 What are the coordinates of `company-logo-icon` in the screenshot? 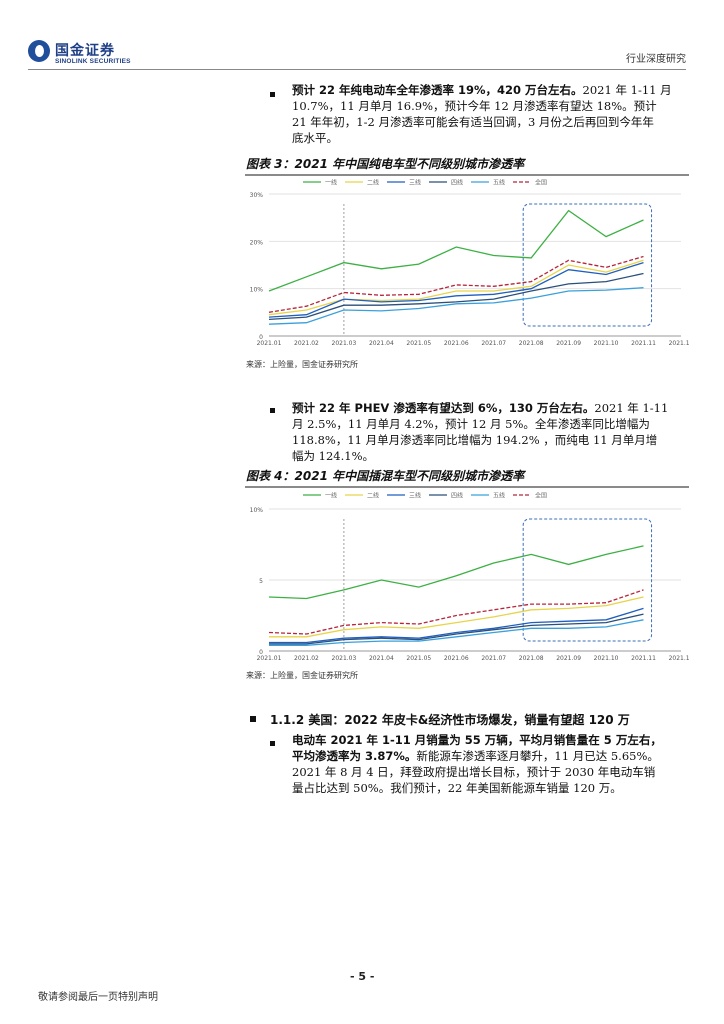 It's located at (39, 51).